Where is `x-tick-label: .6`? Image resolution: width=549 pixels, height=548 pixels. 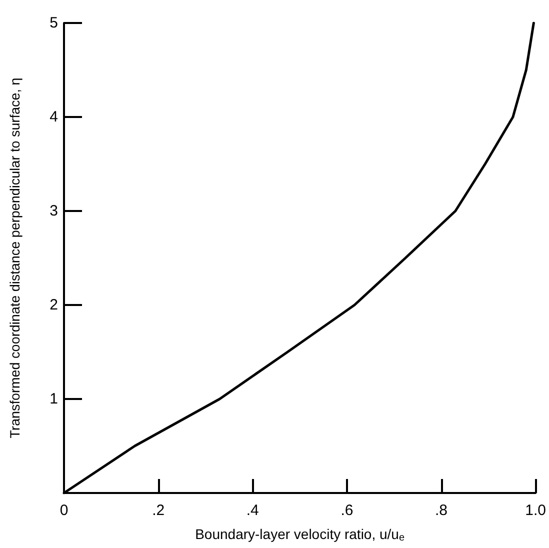
x-tick-label: .6 is located at coordinates (347, 510).